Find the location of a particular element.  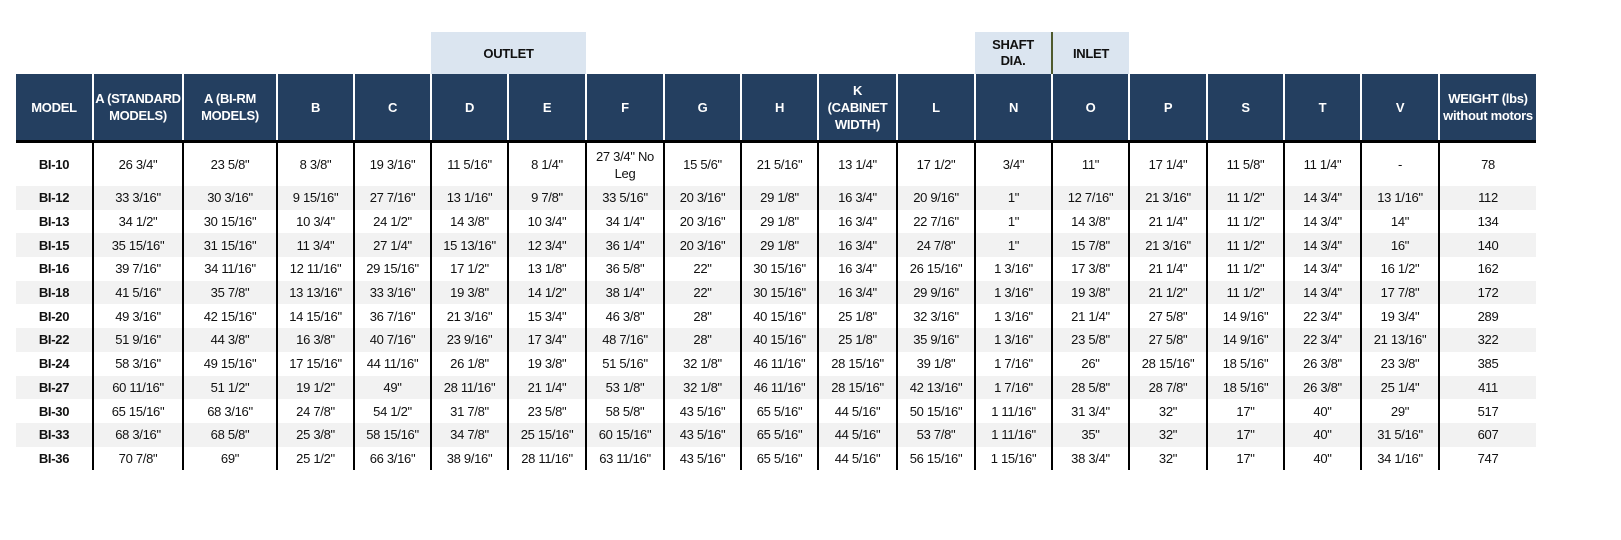

column-header-label: C is located at coordinates (392, 107).